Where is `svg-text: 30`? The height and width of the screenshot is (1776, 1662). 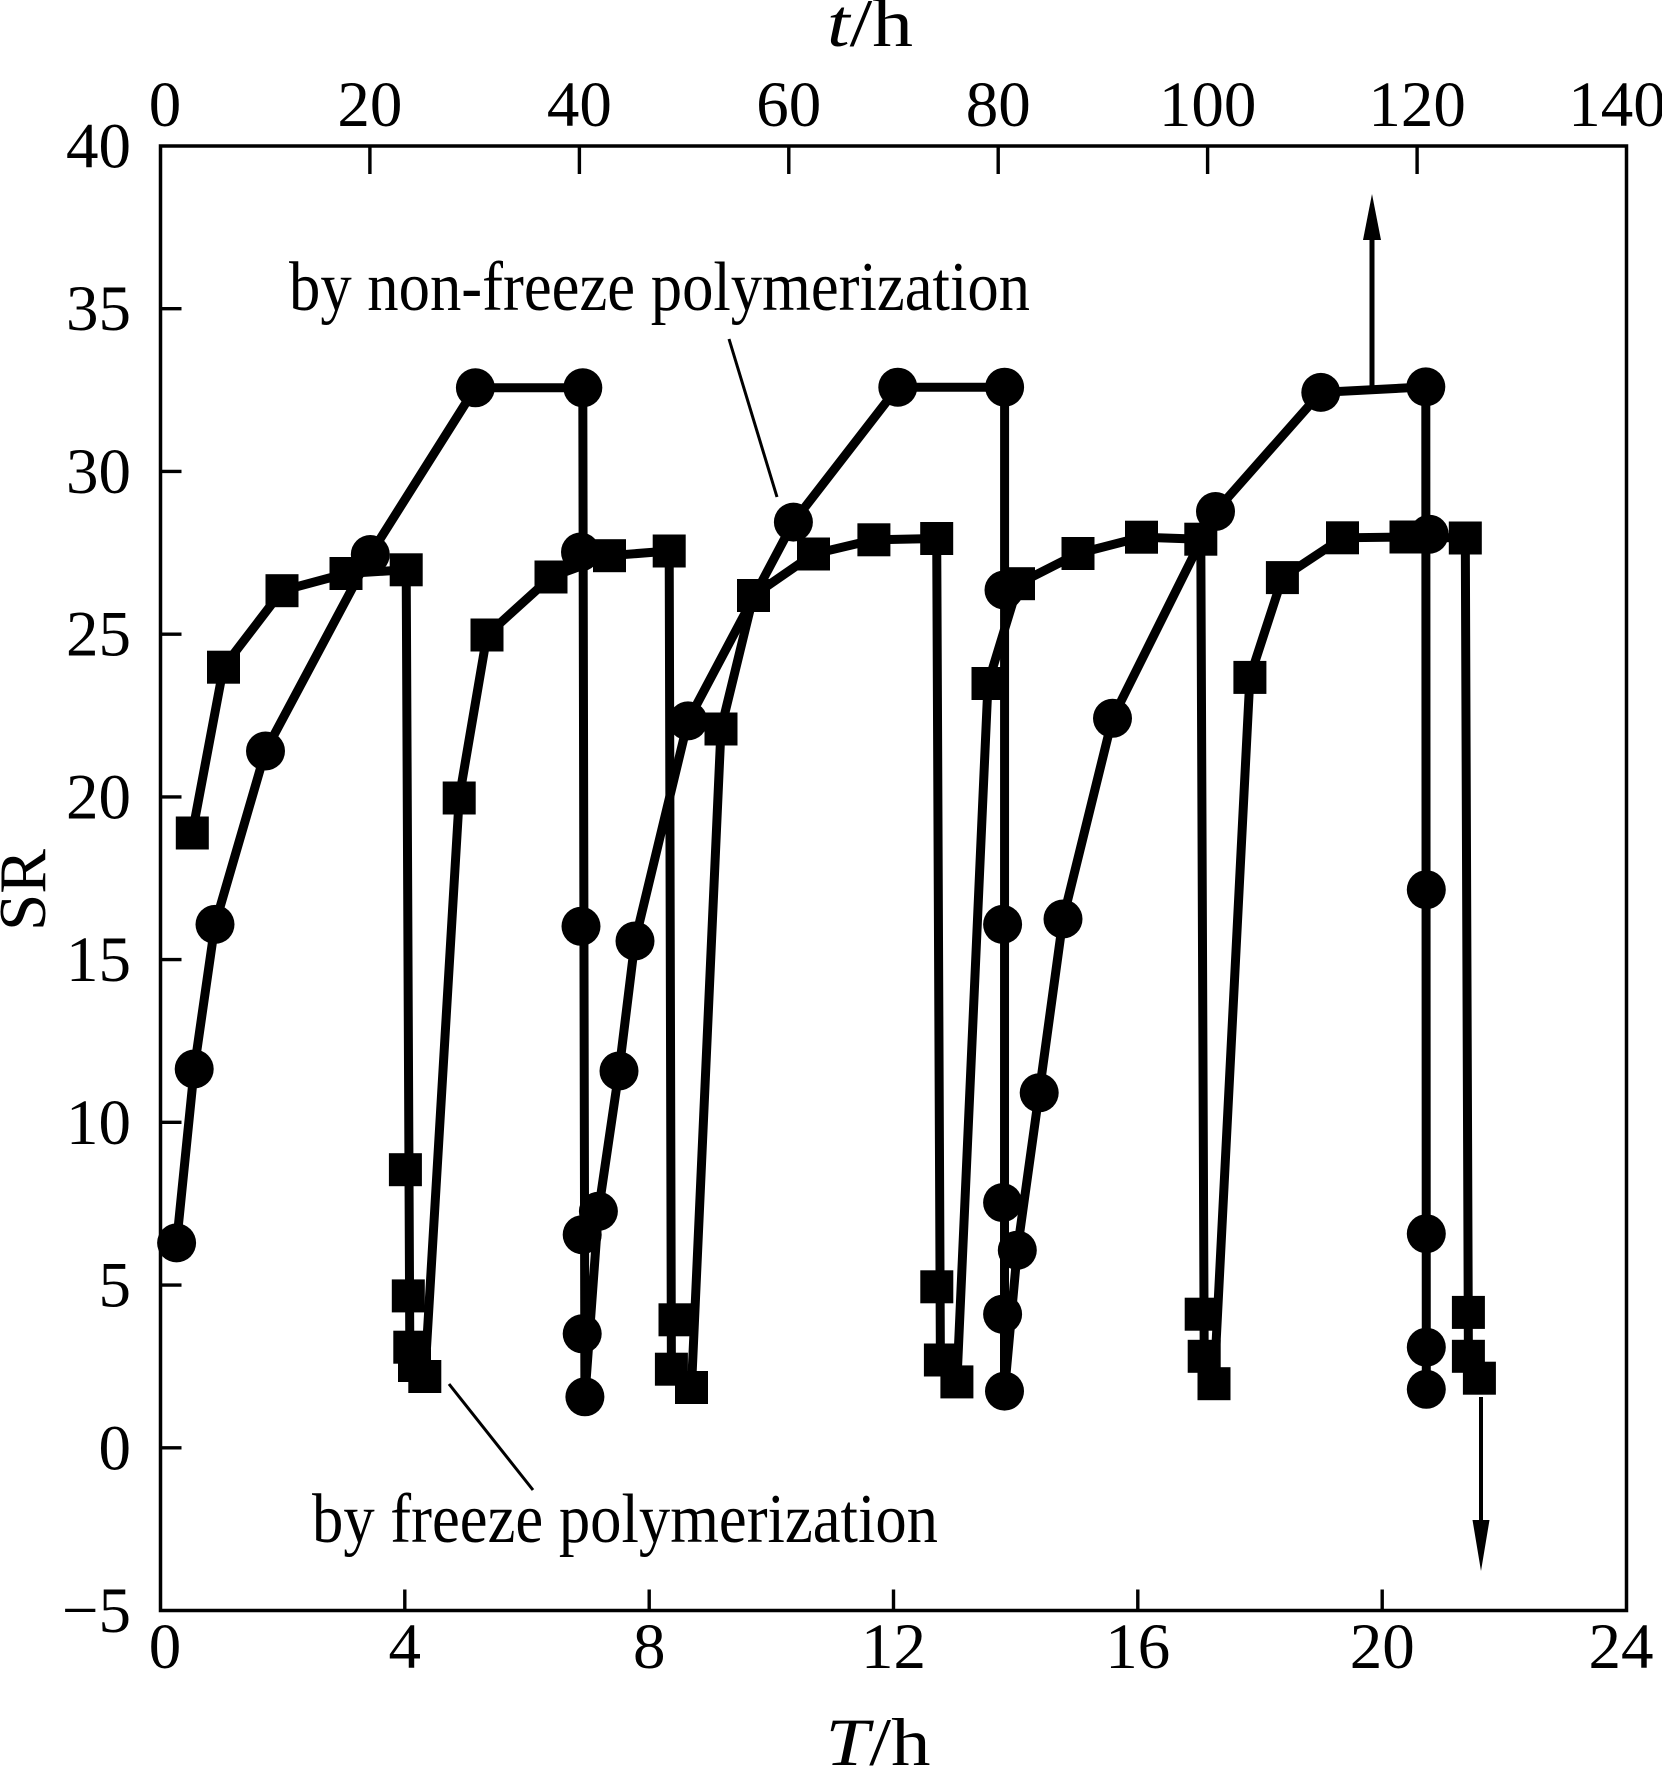
svg-text: 30 is located at coordinates (98, 472).